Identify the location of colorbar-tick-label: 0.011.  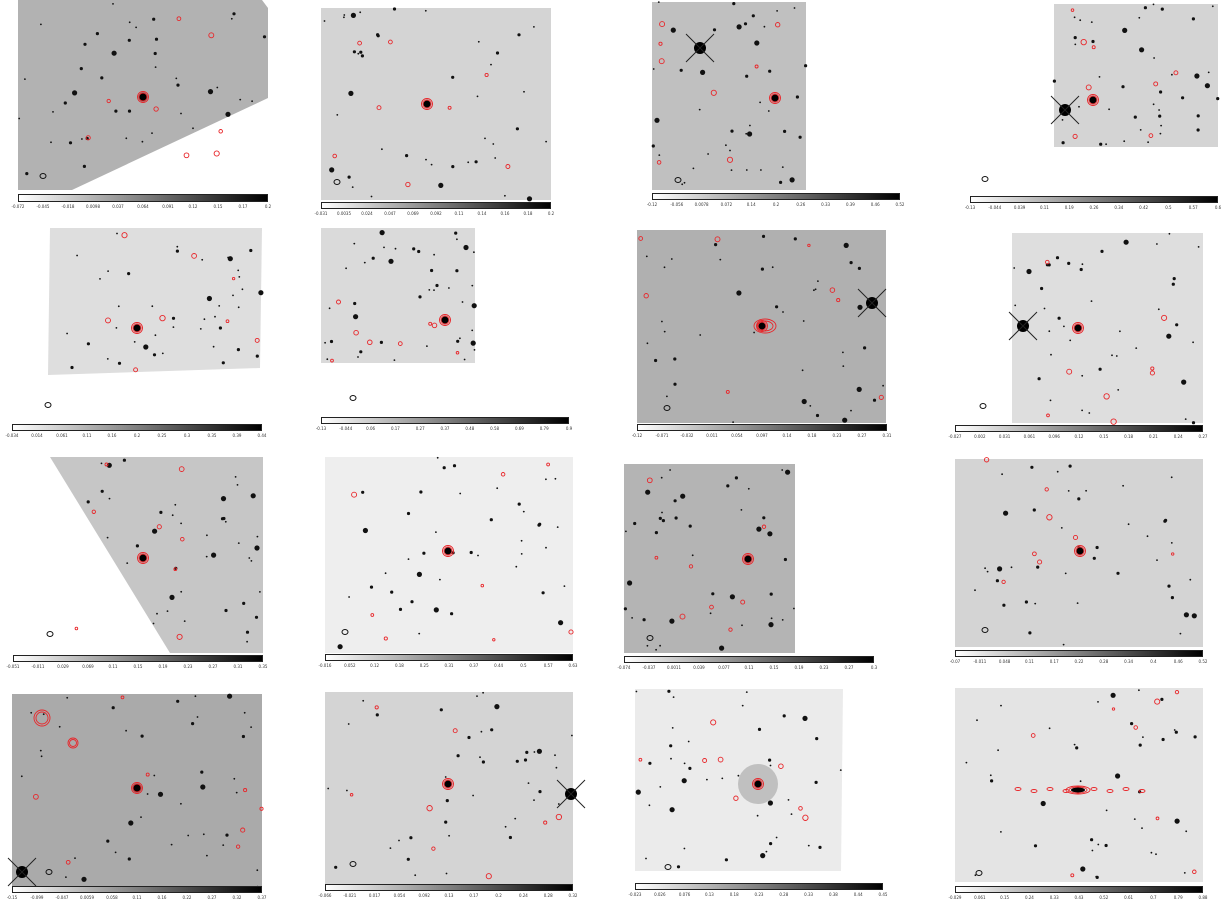
(712, 435).